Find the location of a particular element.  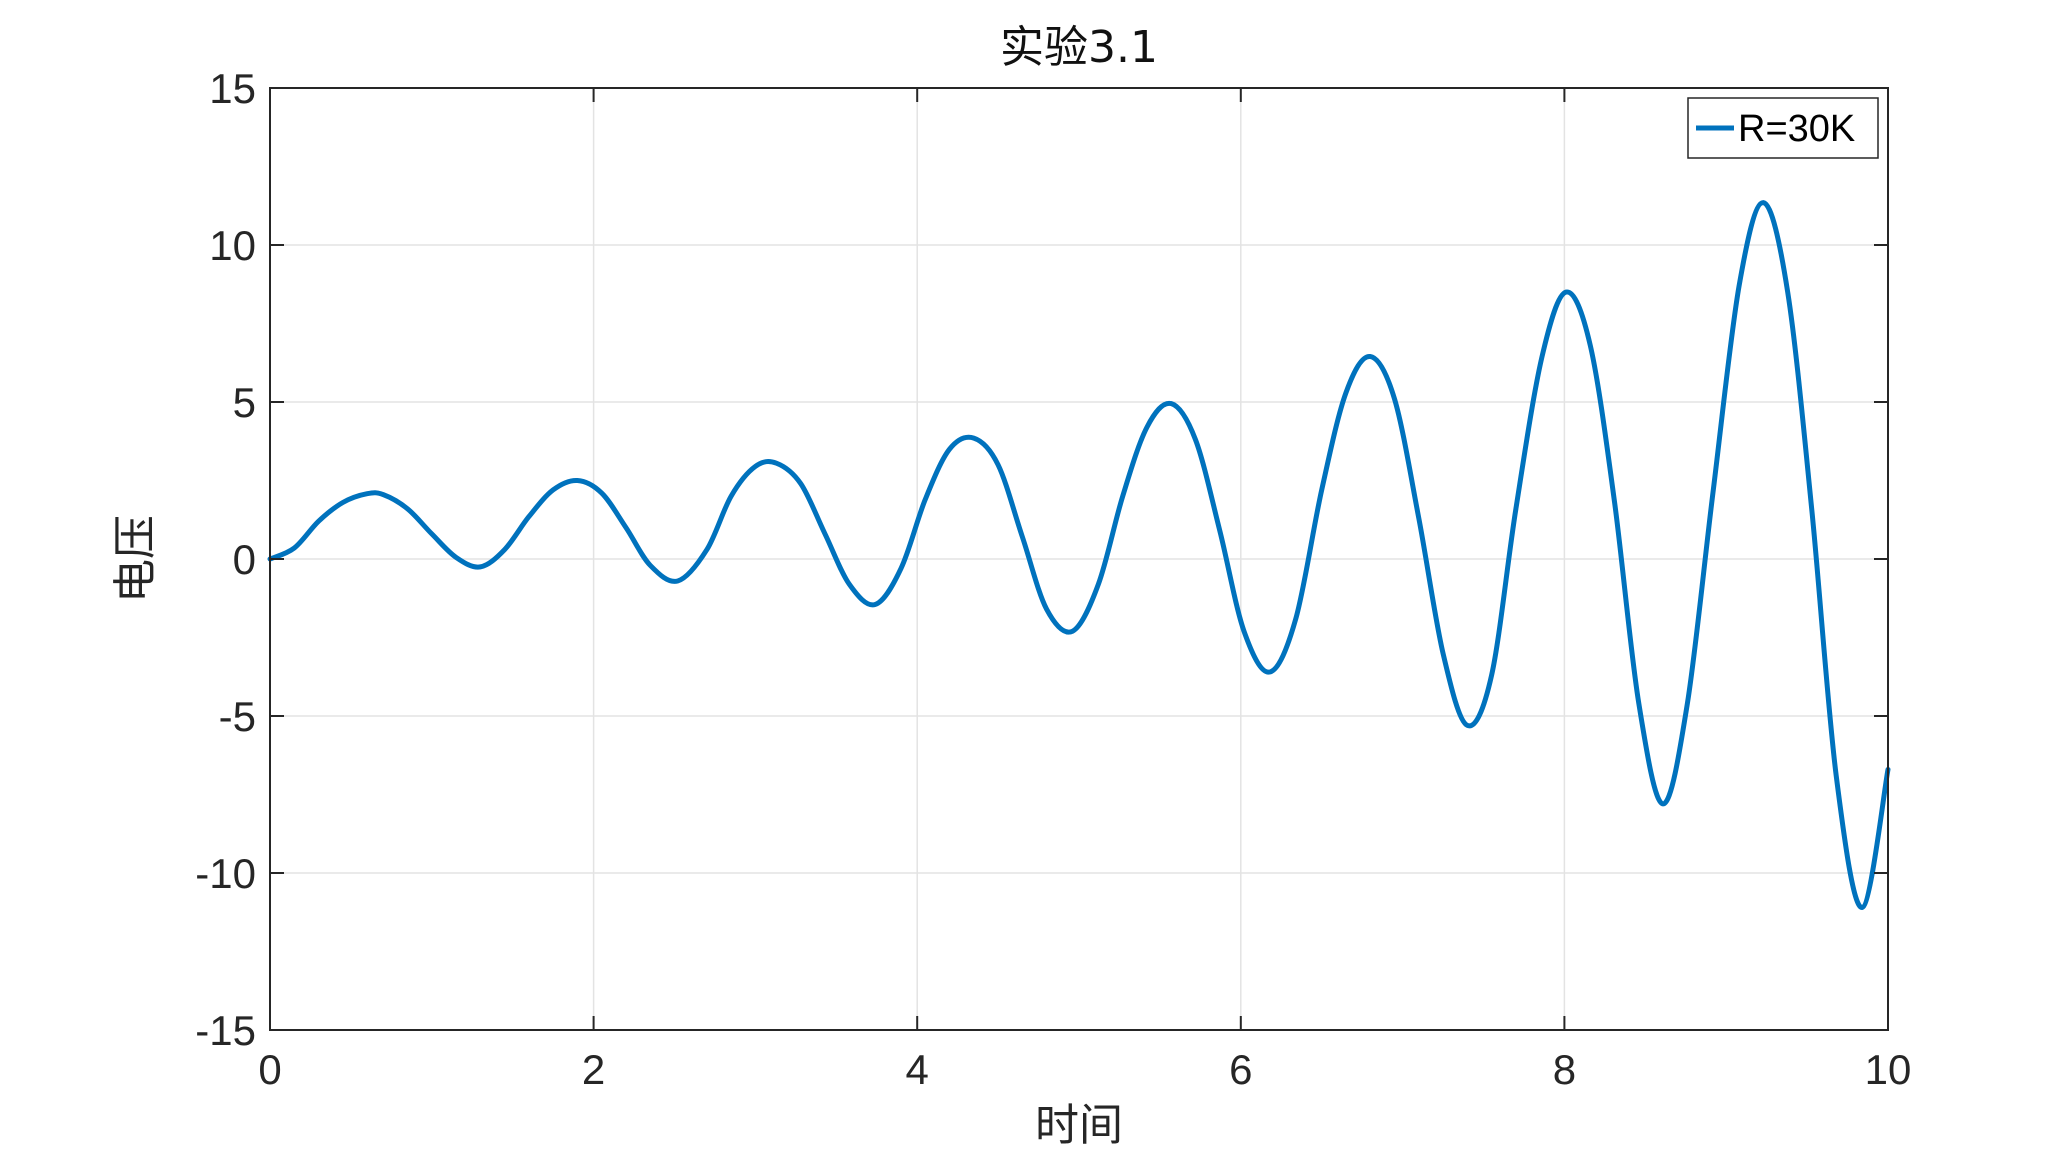

x-tick-label: 0 is located at coordinates (269, 1069).